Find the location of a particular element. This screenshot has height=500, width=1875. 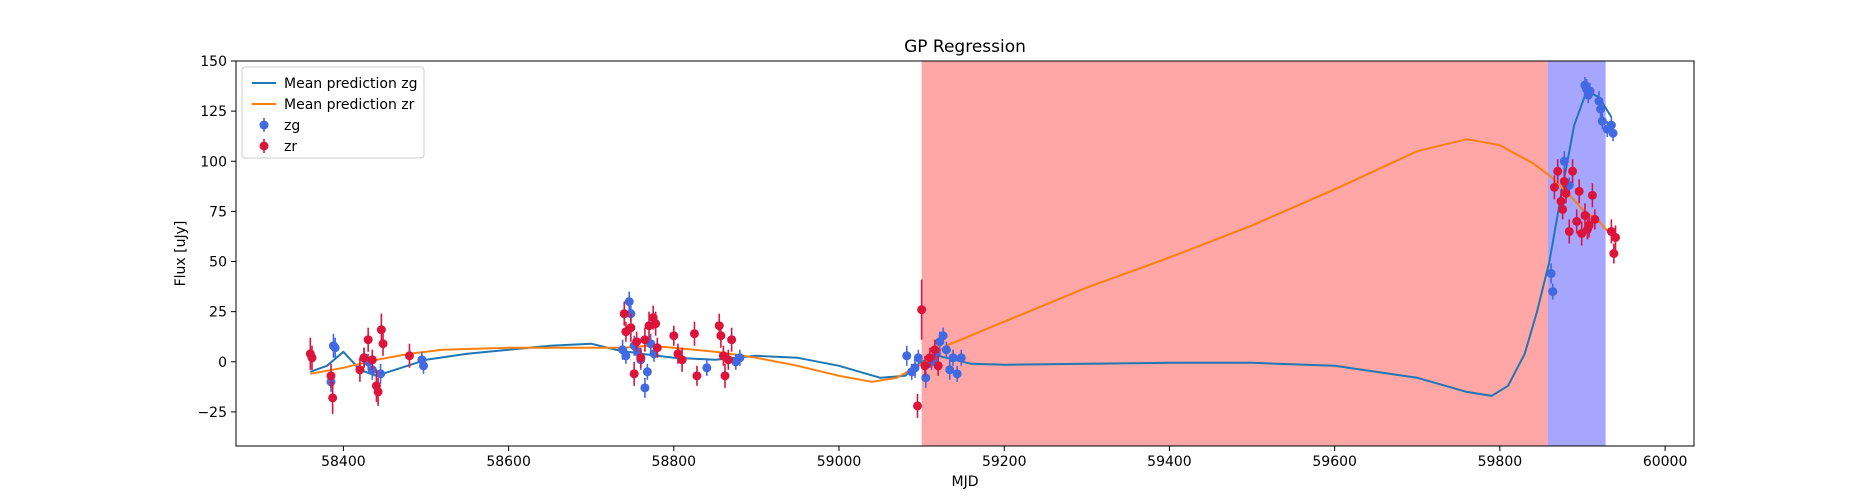

y-axis: −25 0 25 50 75 100 125 150 is located at coordinates (216, 237).